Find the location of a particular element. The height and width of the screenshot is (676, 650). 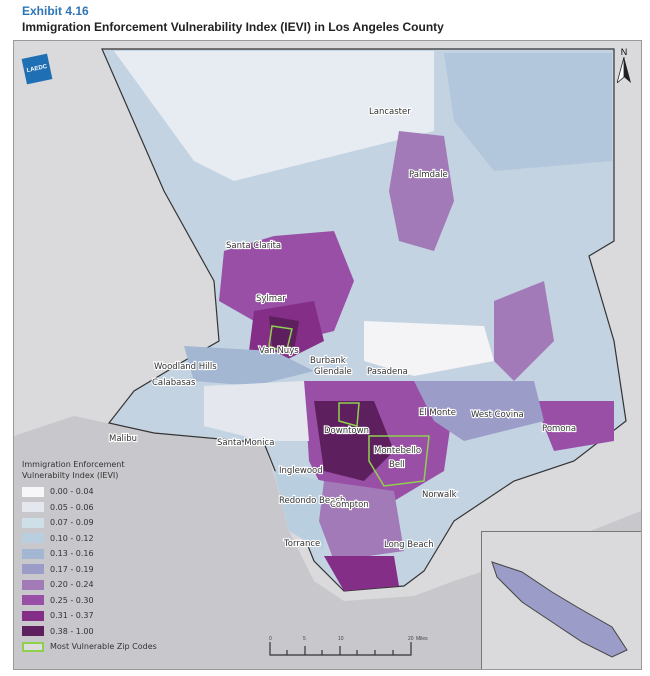

legend-item: 0.13 - 0.16 is located at coordinates (89, 554).